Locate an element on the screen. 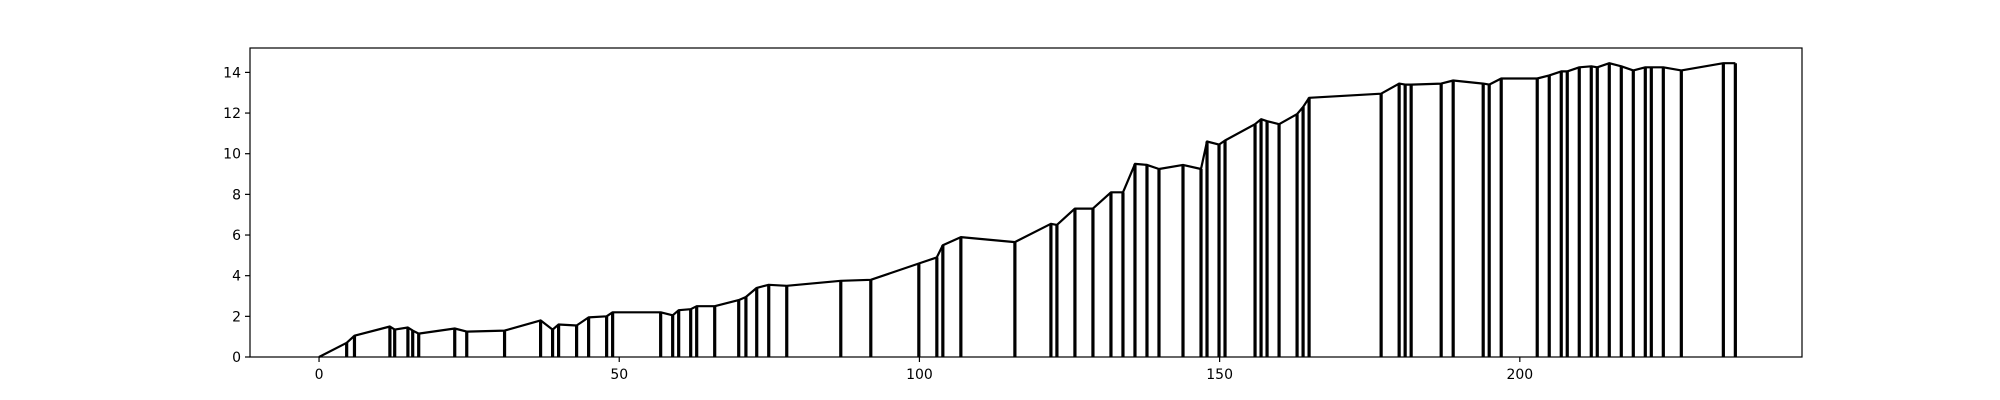 The image size is (2000, 400). x-axis: 0 50 100 150 200 is located at coordinates (924, 370).